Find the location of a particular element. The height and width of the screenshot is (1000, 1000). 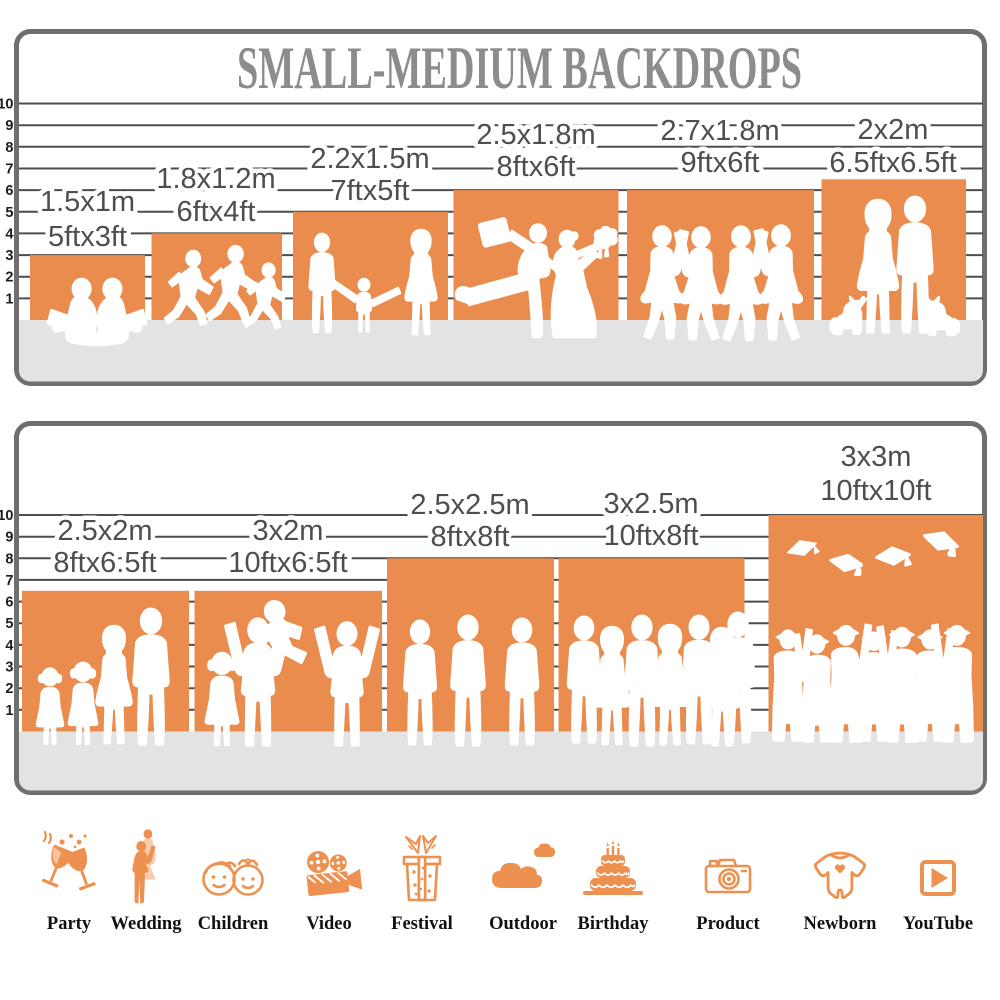

svg-text: Children is located at coordinates (233, 924).